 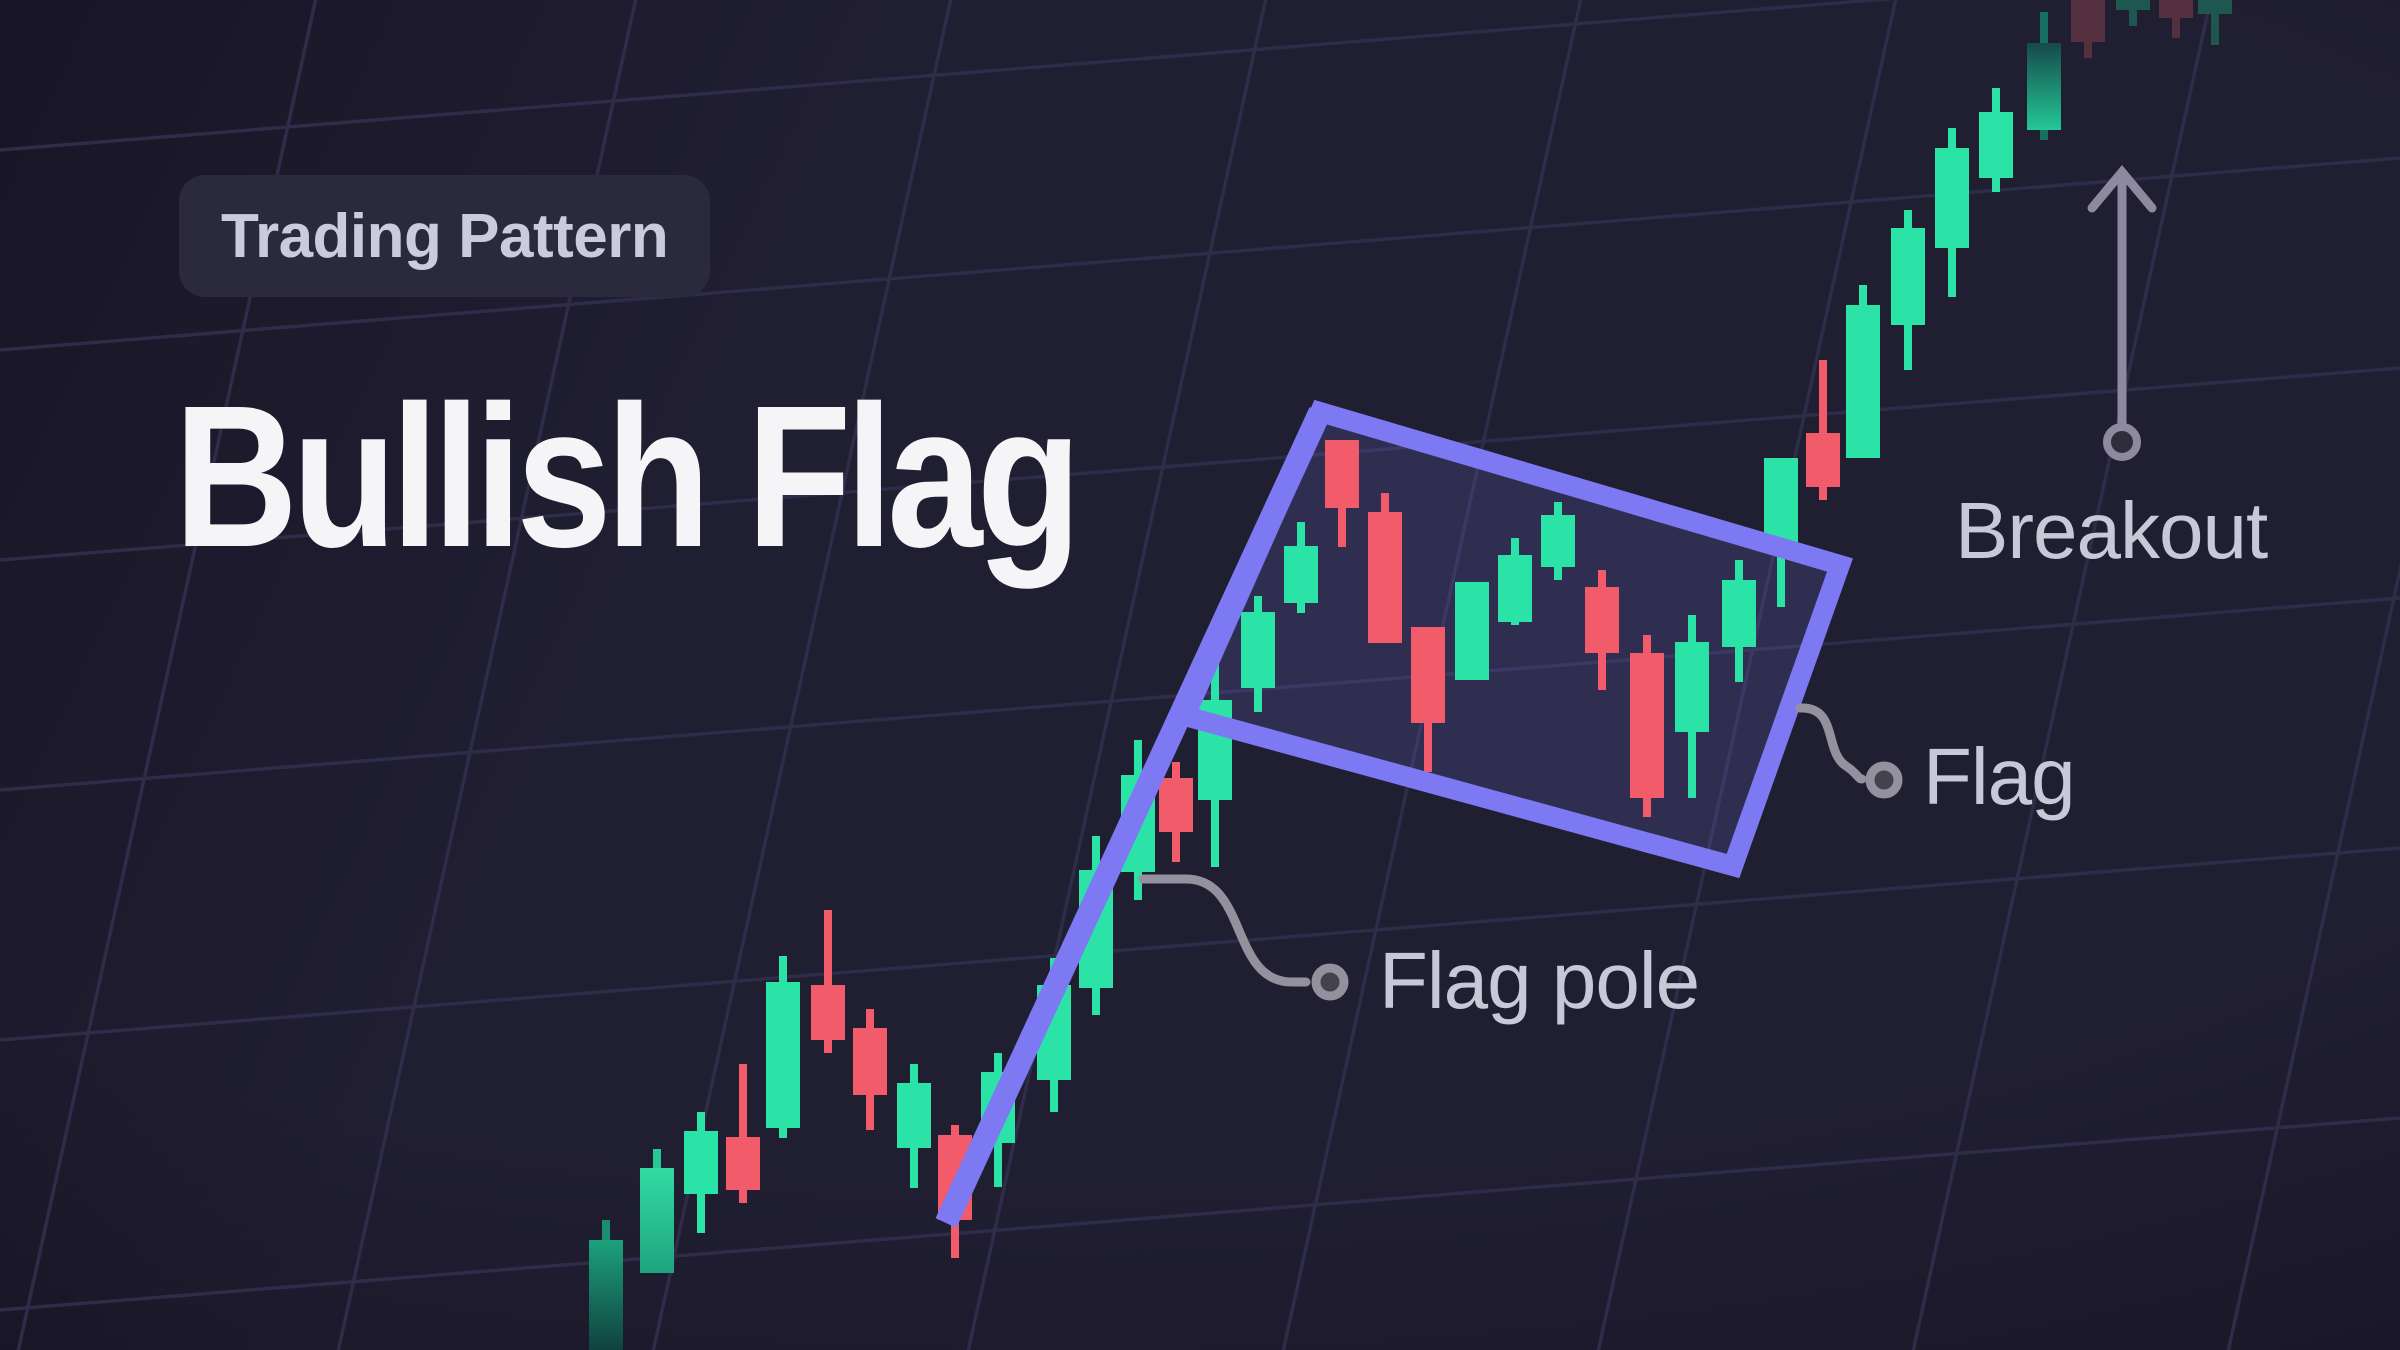 What do you see at coordinates (1884, 780) in the screenshot?
I see `flag-connector-ring` at bounding box center [1884, 780].